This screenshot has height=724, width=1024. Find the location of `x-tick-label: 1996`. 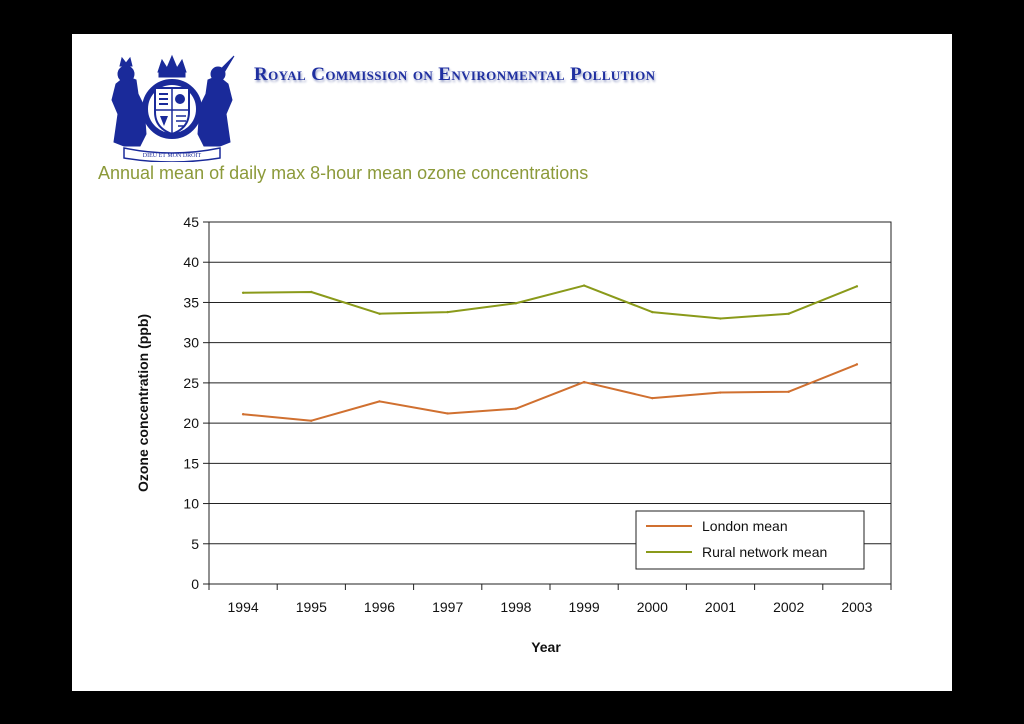

x-tick-label: 1996 is located at coordinates (379, 607).